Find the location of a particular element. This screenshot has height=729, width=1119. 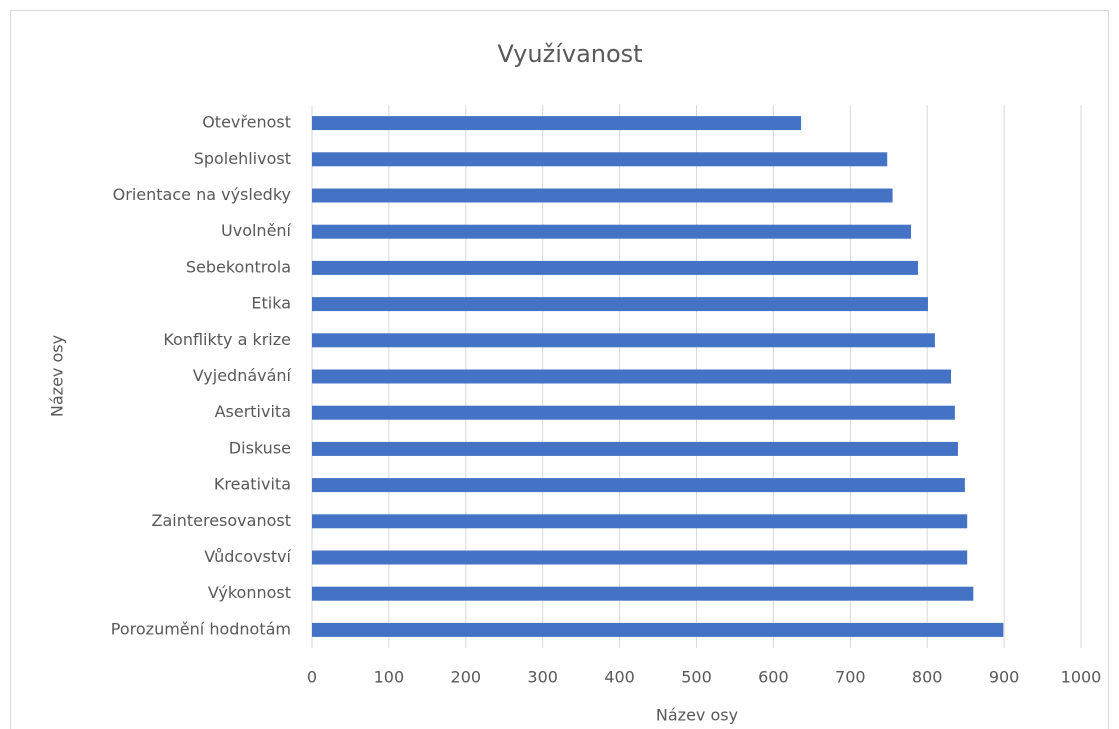

x-tick-label: 1000 is located at coordinates (1081, 677).